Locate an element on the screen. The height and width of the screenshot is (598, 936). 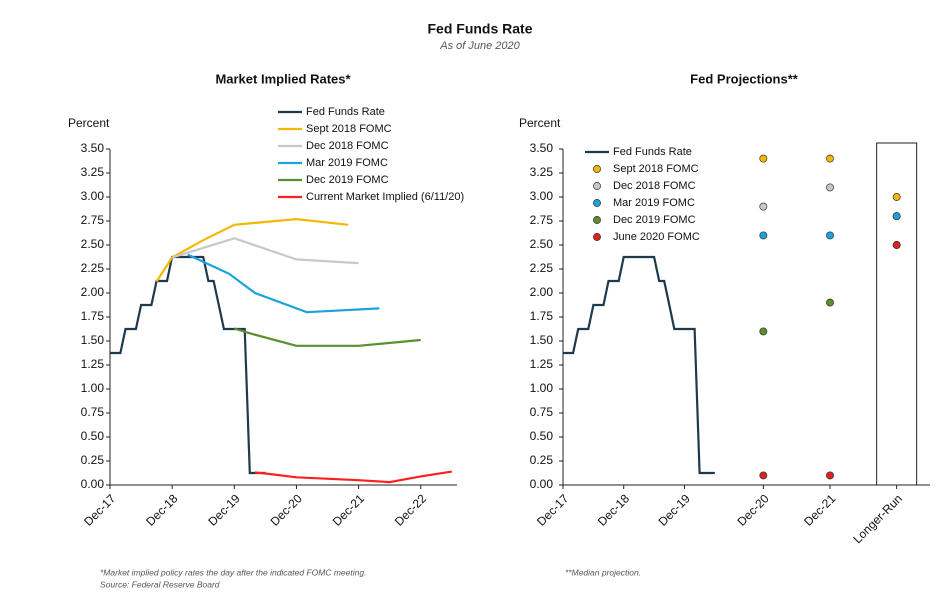
category-box is located at coordinates (897, 314).